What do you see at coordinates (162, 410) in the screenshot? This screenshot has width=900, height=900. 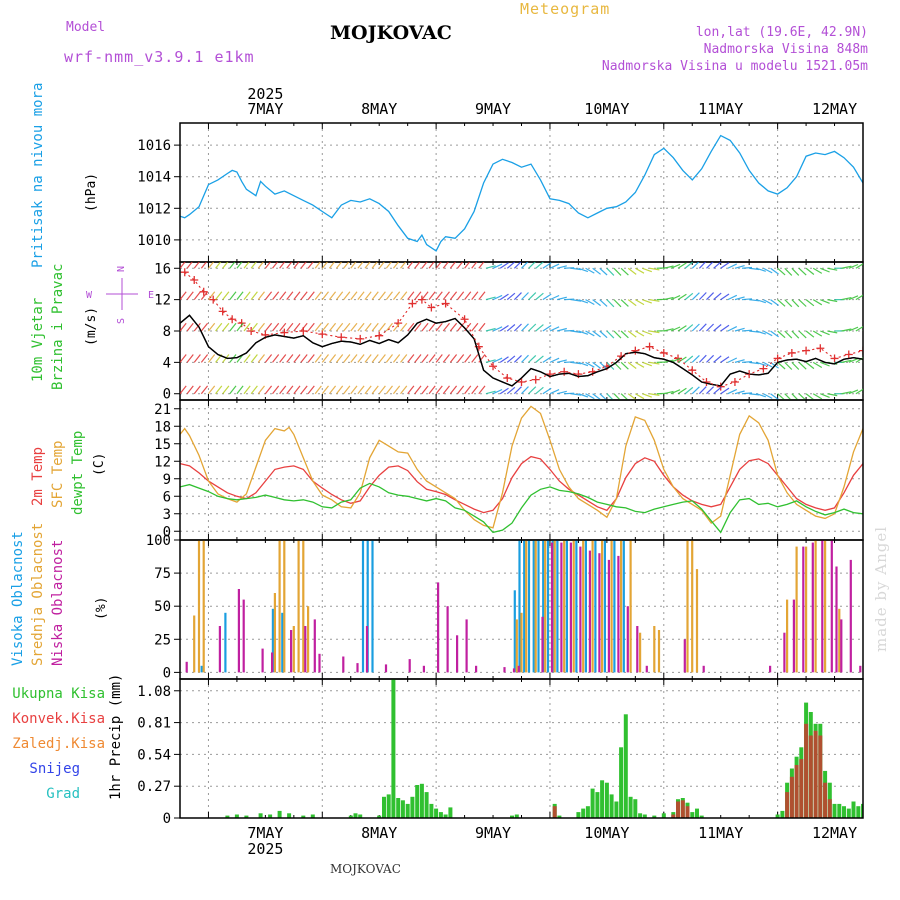 I see `ytick-label: 21` at bounding box center [162, 410].